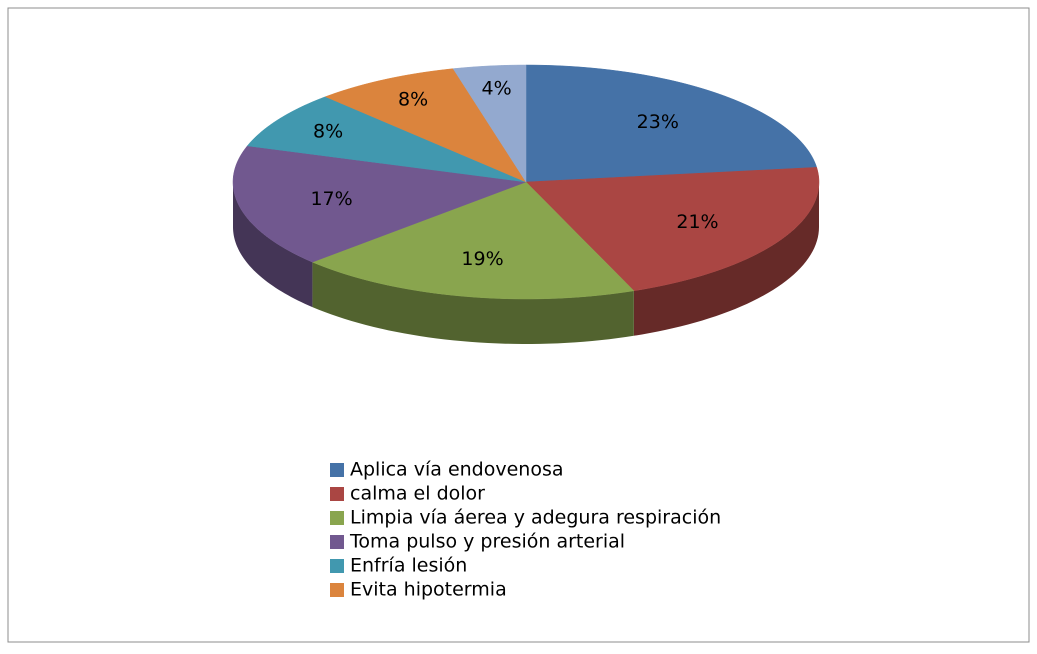 The image size is (1037, 654). What do you see at coordinates (408, 566) in the screenshot?
I see `legend-label: Enfría lesión` at bounding box center [408, 566].